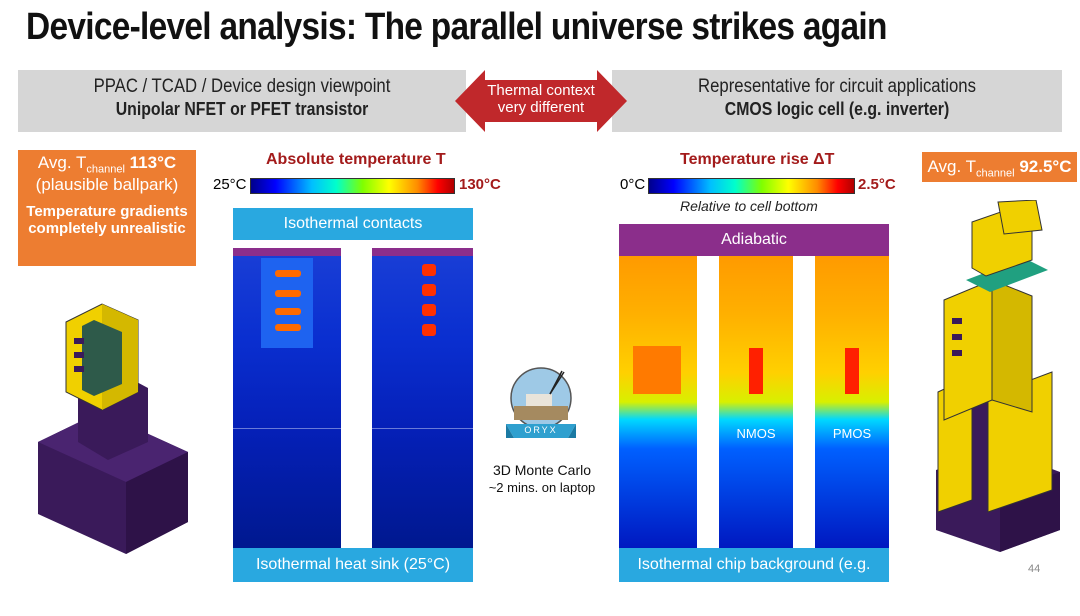  What do you see at coordinates (1034, 569) in the screenshot?
I see `page-number: 44` at bounding box center [1034, 569].